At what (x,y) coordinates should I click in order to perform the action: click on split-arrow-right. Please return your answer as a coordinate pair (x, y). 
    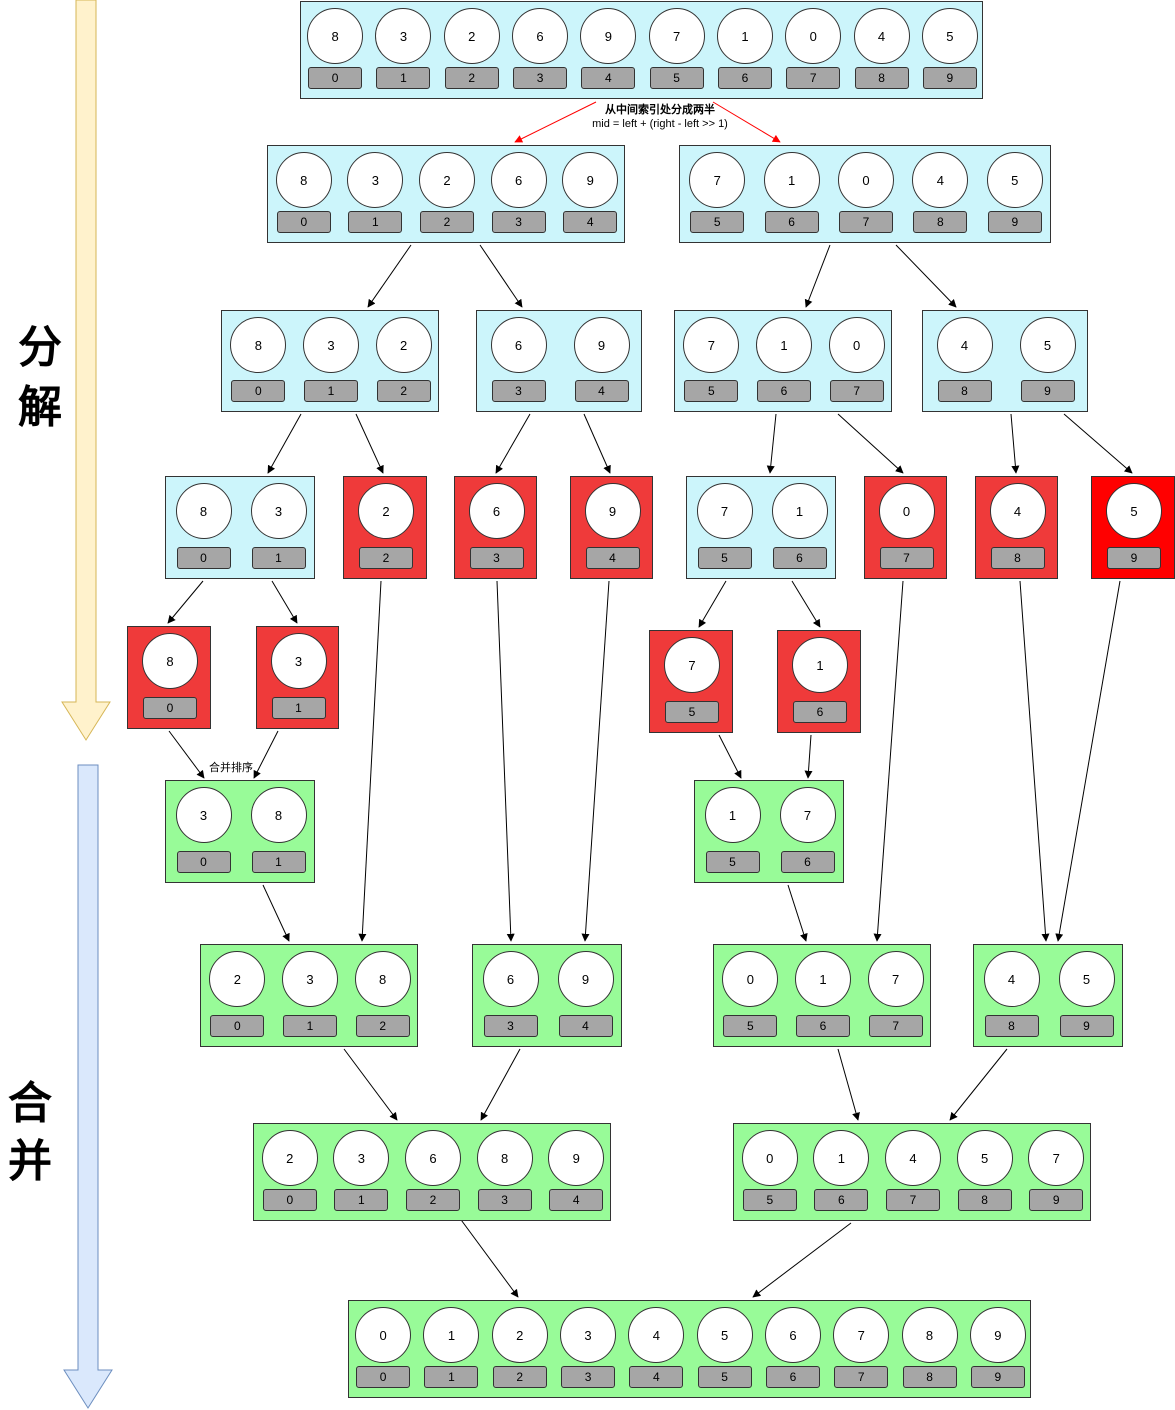
    Looking at the image, I should click on (746, 122).